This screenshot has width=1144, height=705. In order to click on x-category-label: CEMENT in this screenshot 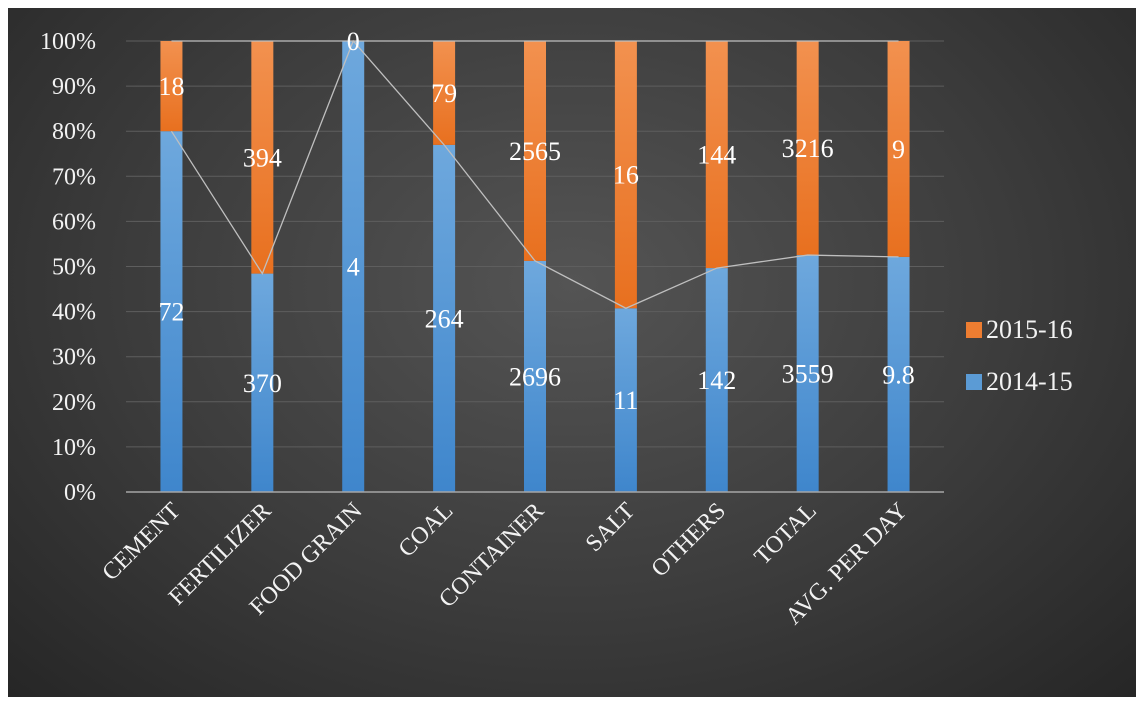, I will do `click(142, 542)`.